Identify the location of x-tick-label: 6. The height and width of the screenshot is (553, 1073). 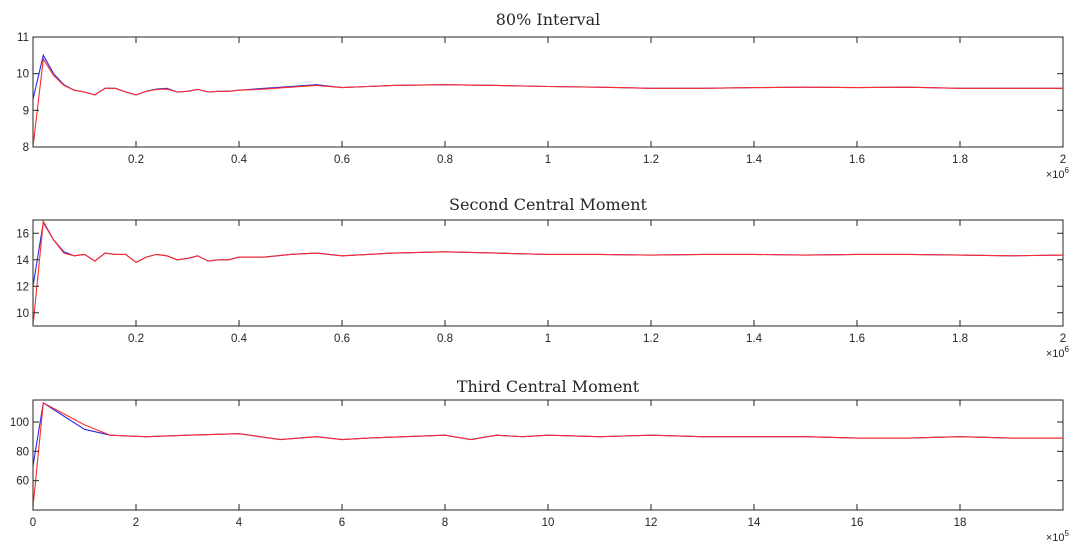
(342, 523).